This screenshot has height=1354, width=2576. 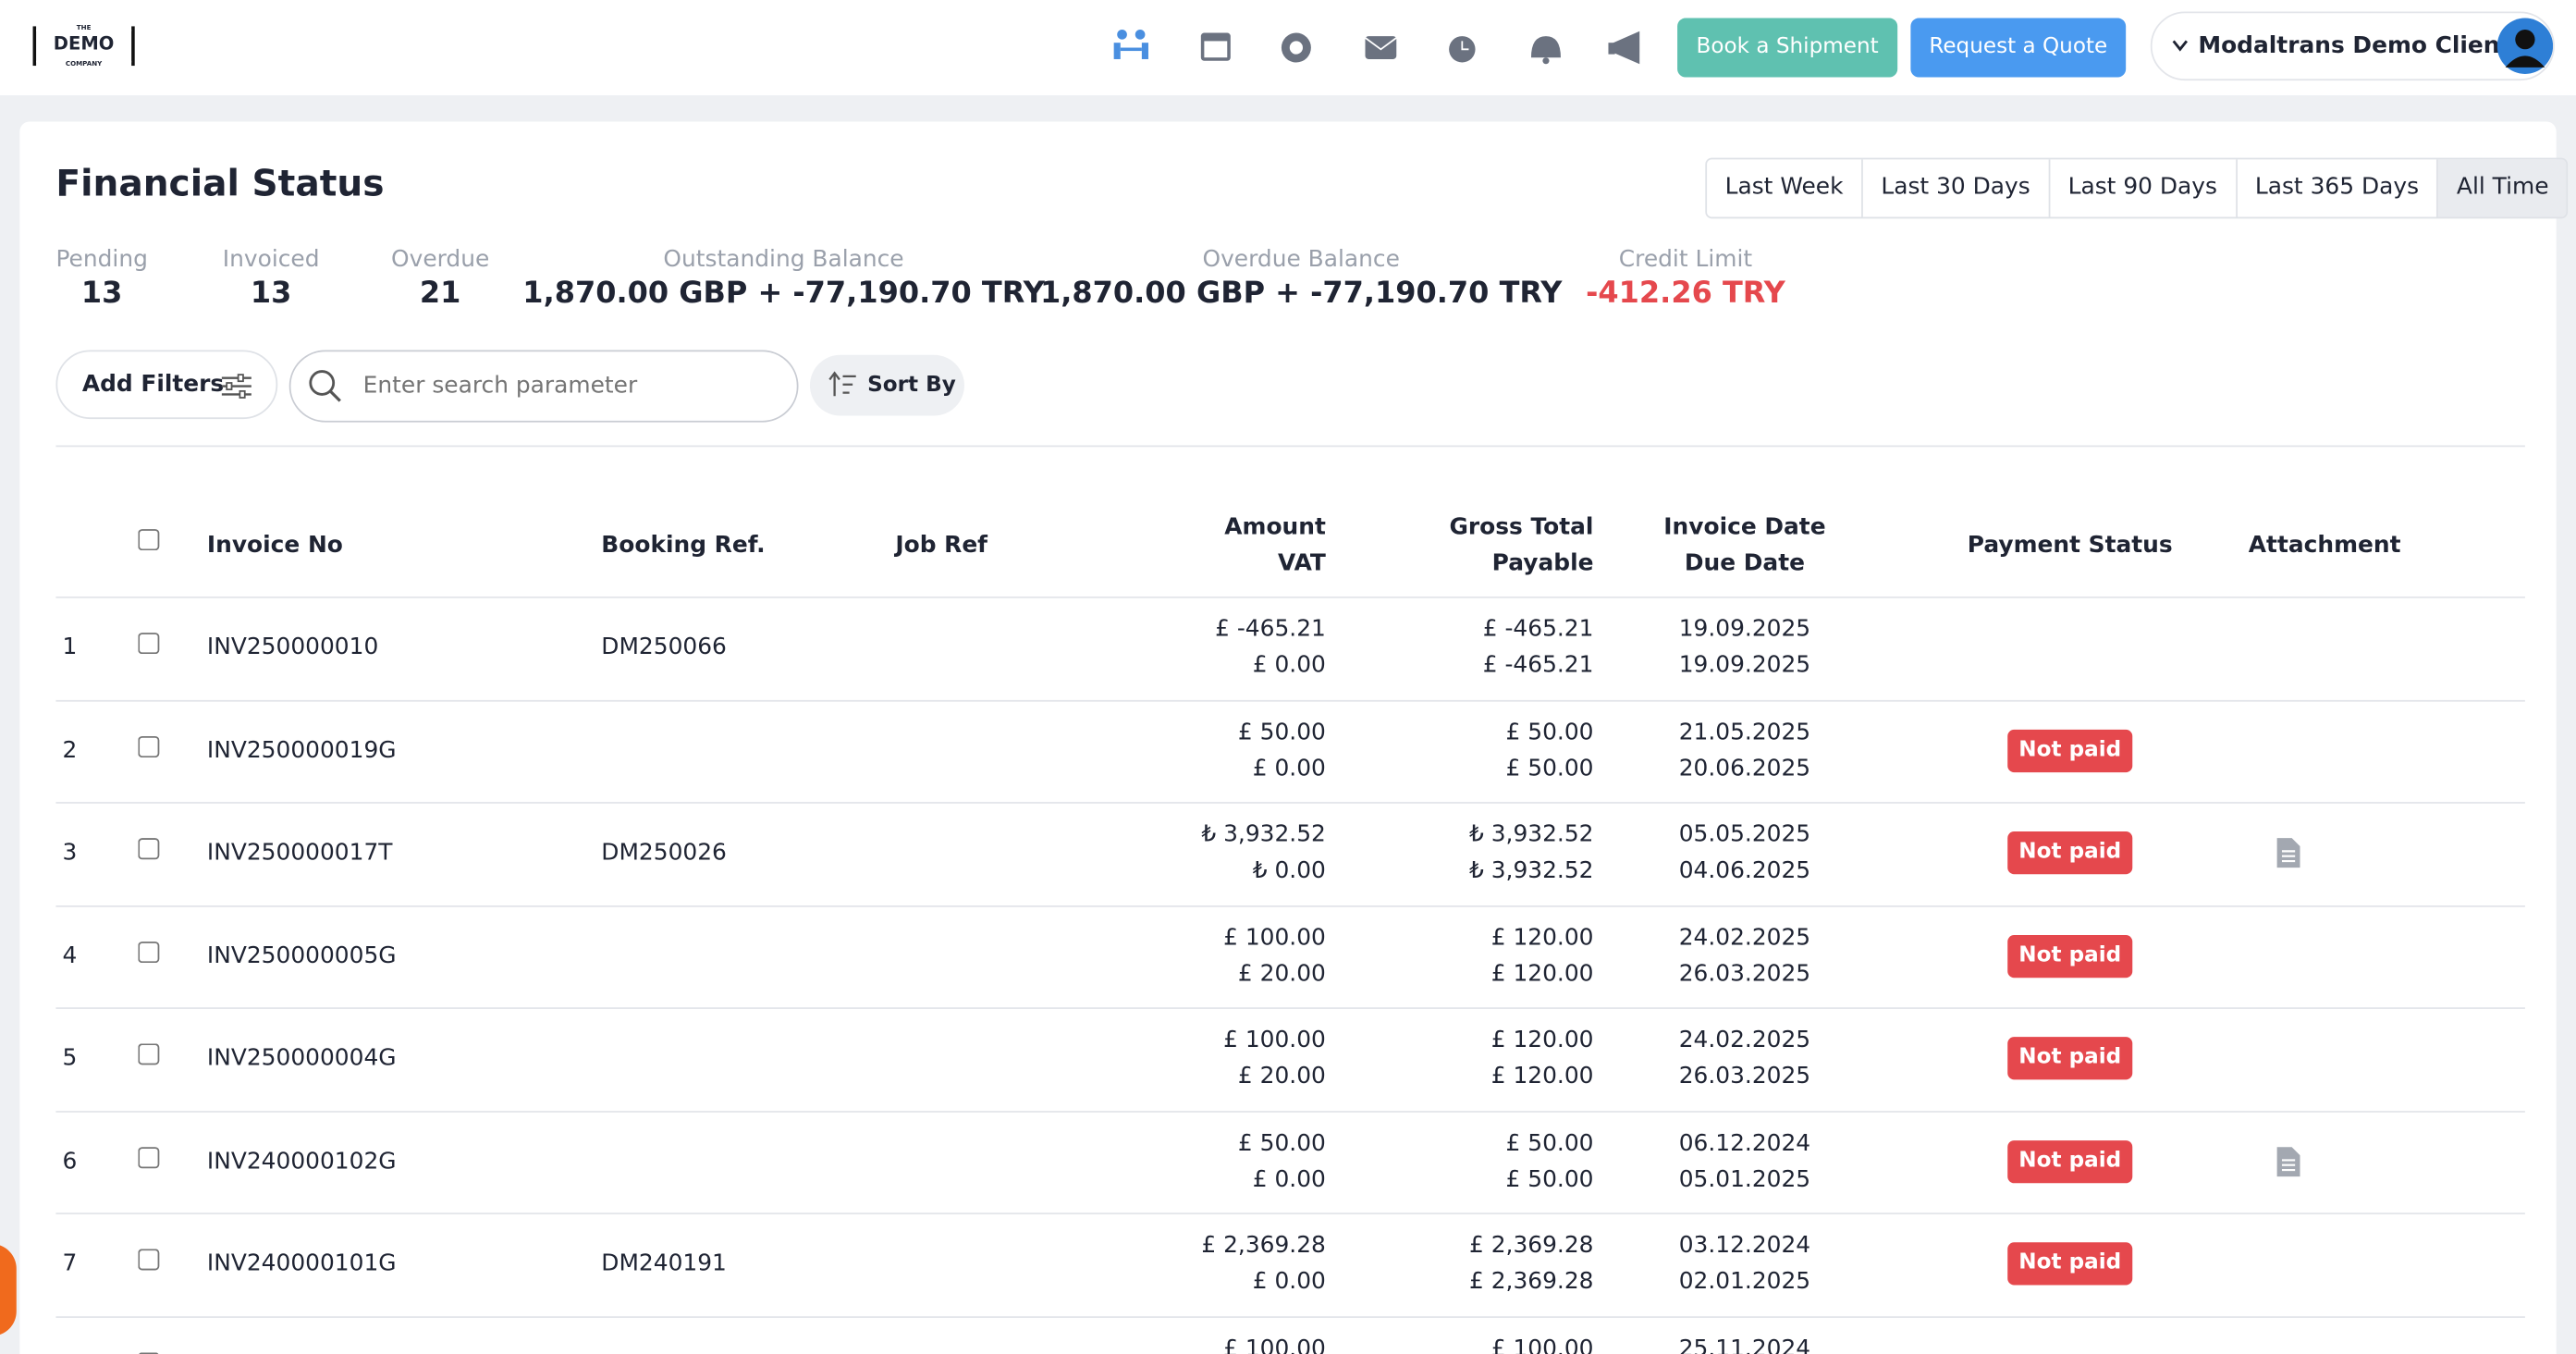 What do you see at coordinates (1787, 48) in the screenshot?
I see `book-shipment-button: Book a Shipment` at bounding box center [1787, 48].